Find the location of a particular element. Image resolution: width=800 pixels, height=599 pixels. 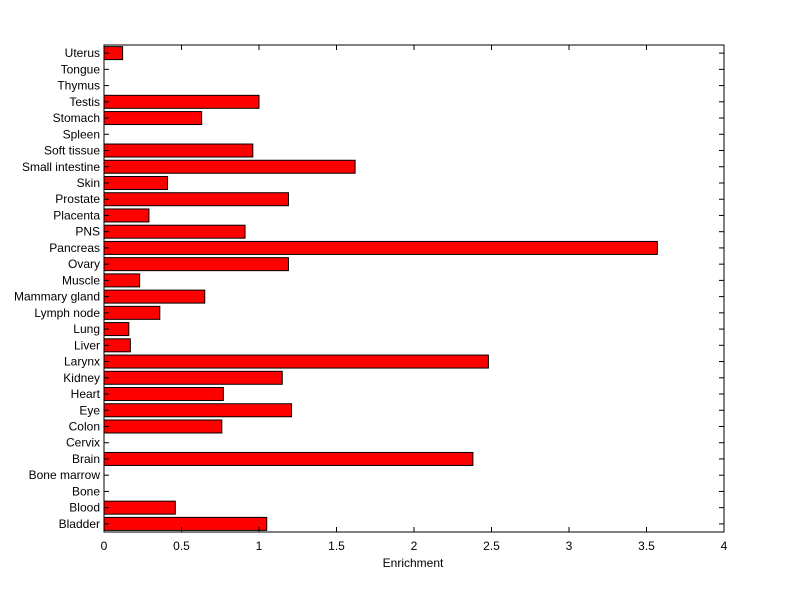

bar-pancreas is located at coordinates (380, 247).